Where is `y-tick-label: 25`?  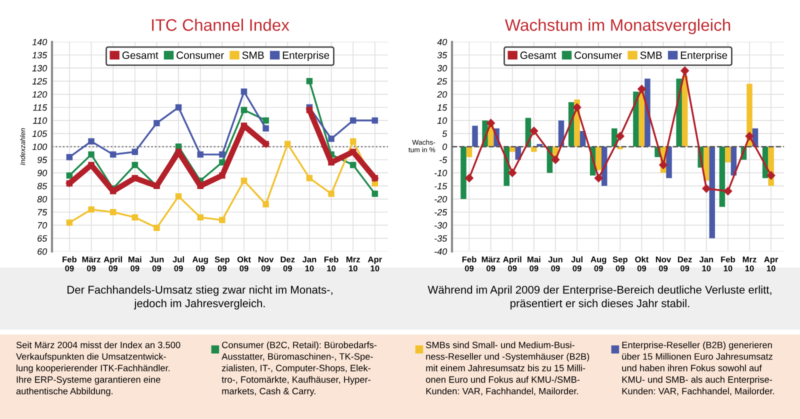 y-tick-label: 25 is located at coordinates (442, 81).